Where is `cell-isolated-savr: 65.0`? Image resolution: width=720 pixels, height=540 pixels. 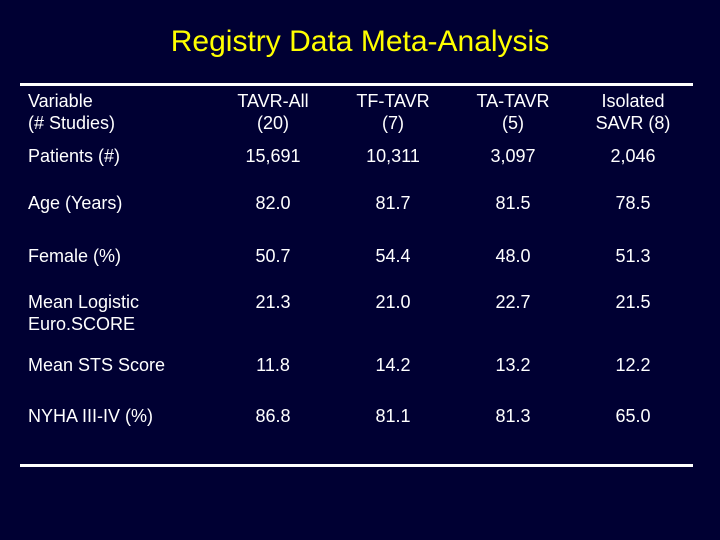
cell-isolated-savr: 65.0 is located at coordinates (633, 416).